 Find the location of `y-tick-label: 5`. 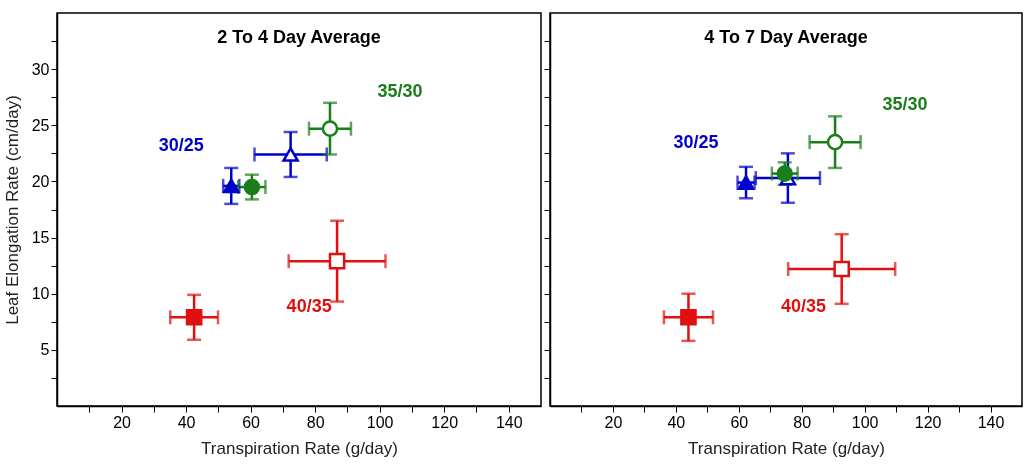

y-tick-label: 5 is located at coordinates (45, 350).